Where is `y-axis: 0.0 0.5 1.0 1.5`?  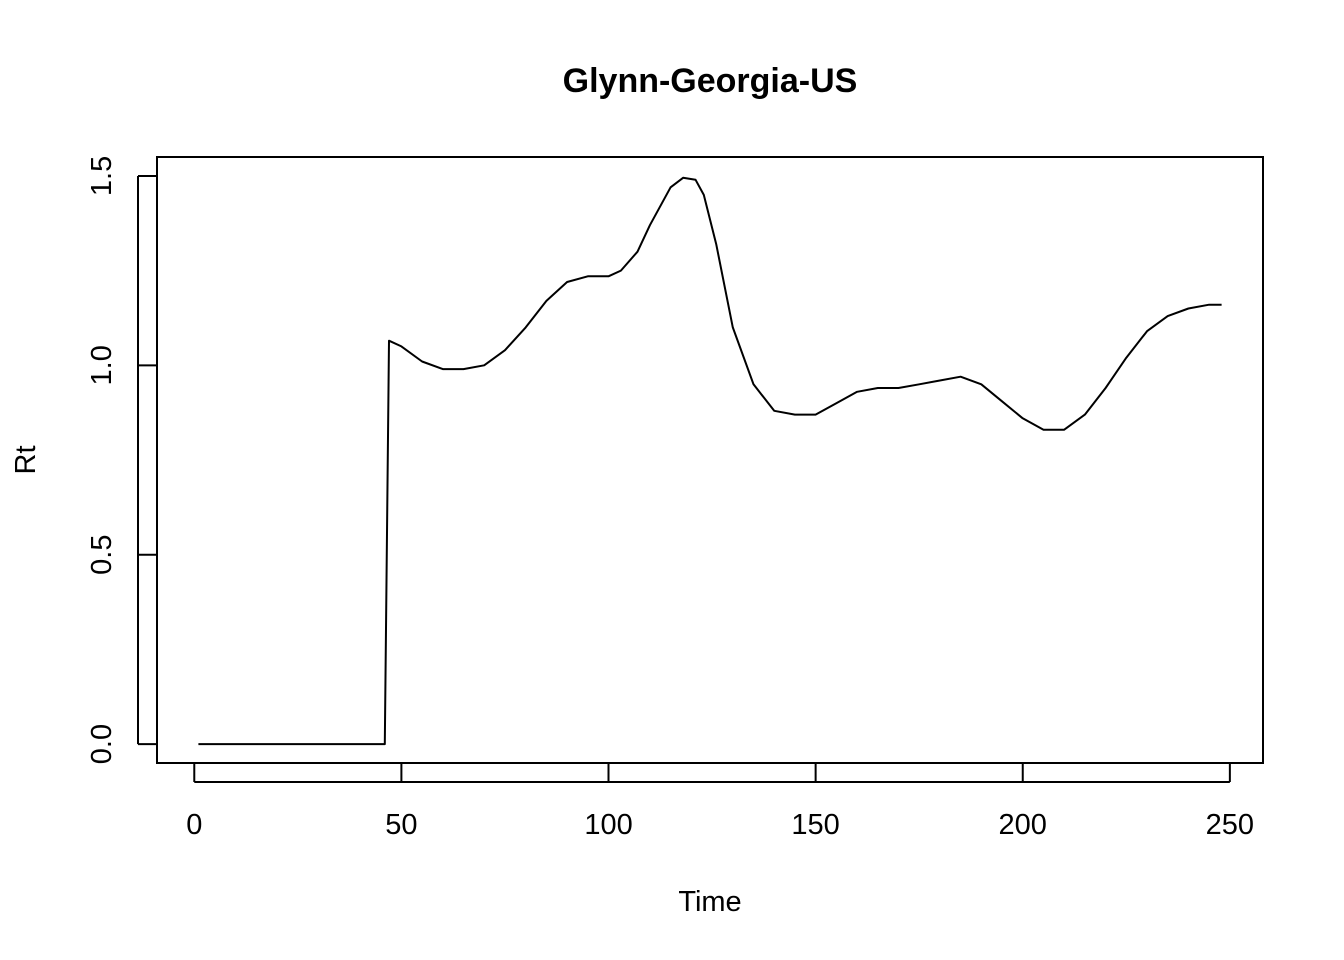 y-axis: 0.0 0.5 1.0 1.5 is located at coordinates (122, 460).